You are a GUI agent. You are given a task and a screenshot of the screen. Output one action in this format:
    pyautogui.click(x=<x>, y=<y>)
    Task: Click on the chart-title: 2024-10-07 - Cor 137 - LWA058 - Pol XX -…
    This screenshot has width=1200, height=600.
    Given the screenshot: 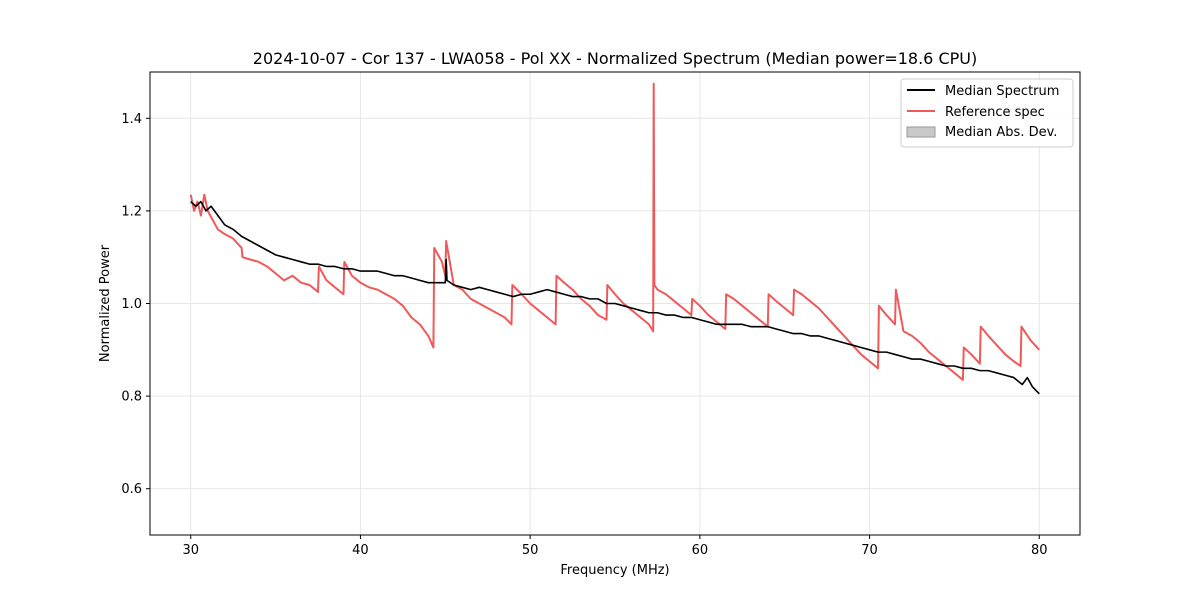 What is the action you would take?
    pyautogui.click(x=615, y=58)
    